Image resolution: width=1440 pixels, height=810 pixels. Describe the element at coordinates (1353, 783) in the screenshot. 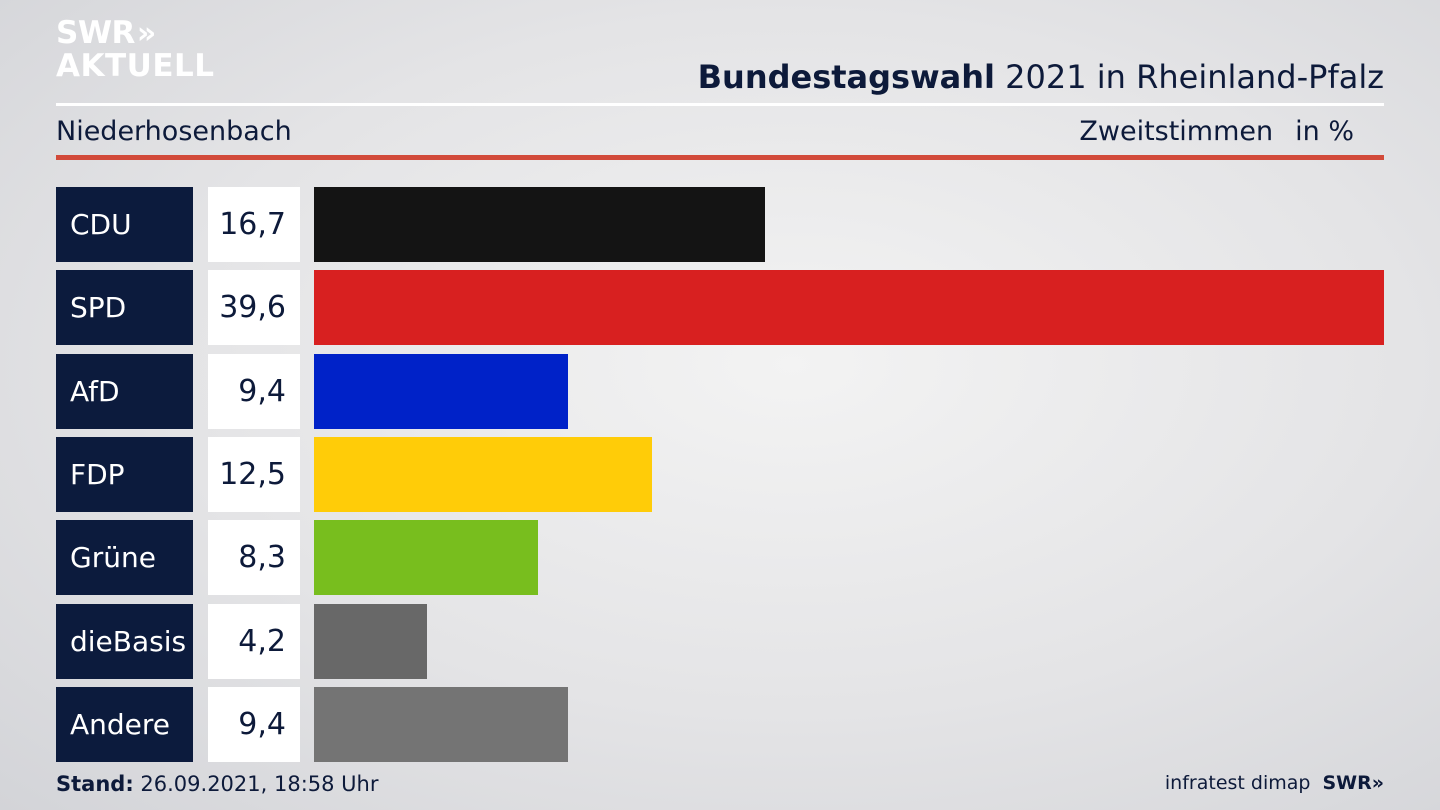

I see `swr-brand-icon: SWR»` at that location.